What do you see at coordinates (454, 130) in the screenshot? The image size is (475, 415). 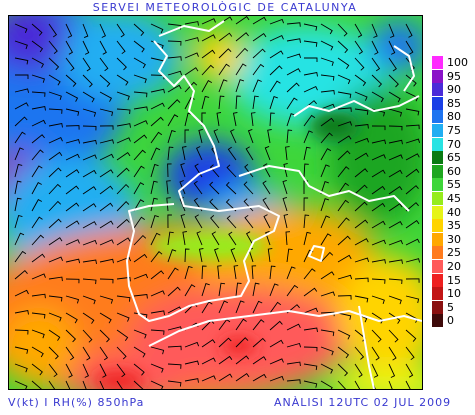 I see `legend-label: 75` at bounding box center [454, 130].